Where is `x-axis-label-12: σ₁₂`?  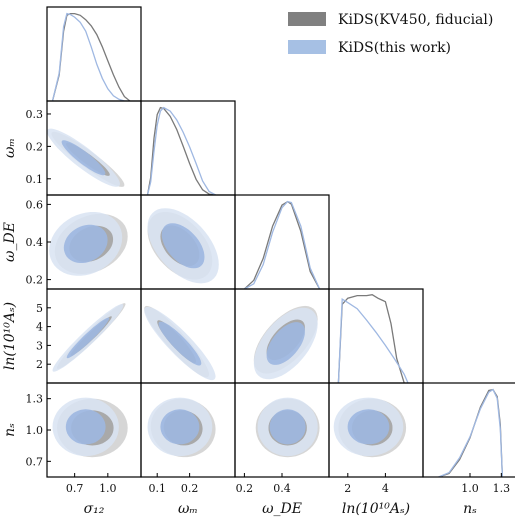 x-axis-label-12: σ₁₂ is located at coordinates (94, 509).